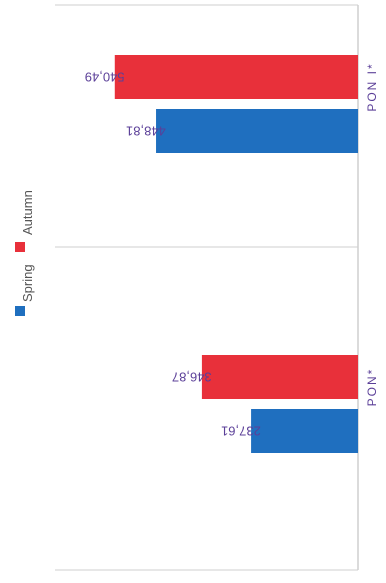 The height and width of the screenshot is (583, 386). I want to click on value-label-autumn-2: 346,87, so click(192, 377).